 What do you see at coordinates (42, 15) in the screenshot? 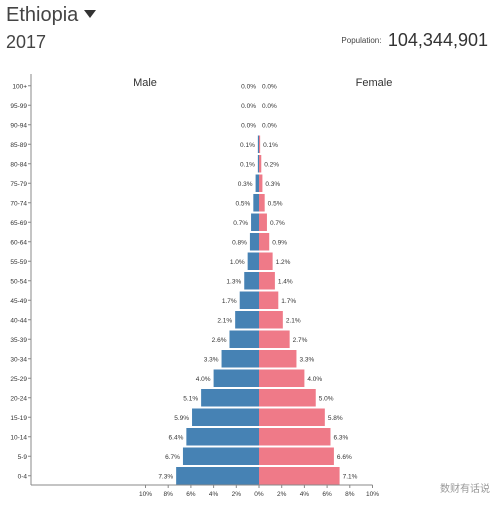
I see `country-name: Ethiopia` at bounding box center [42, 15].